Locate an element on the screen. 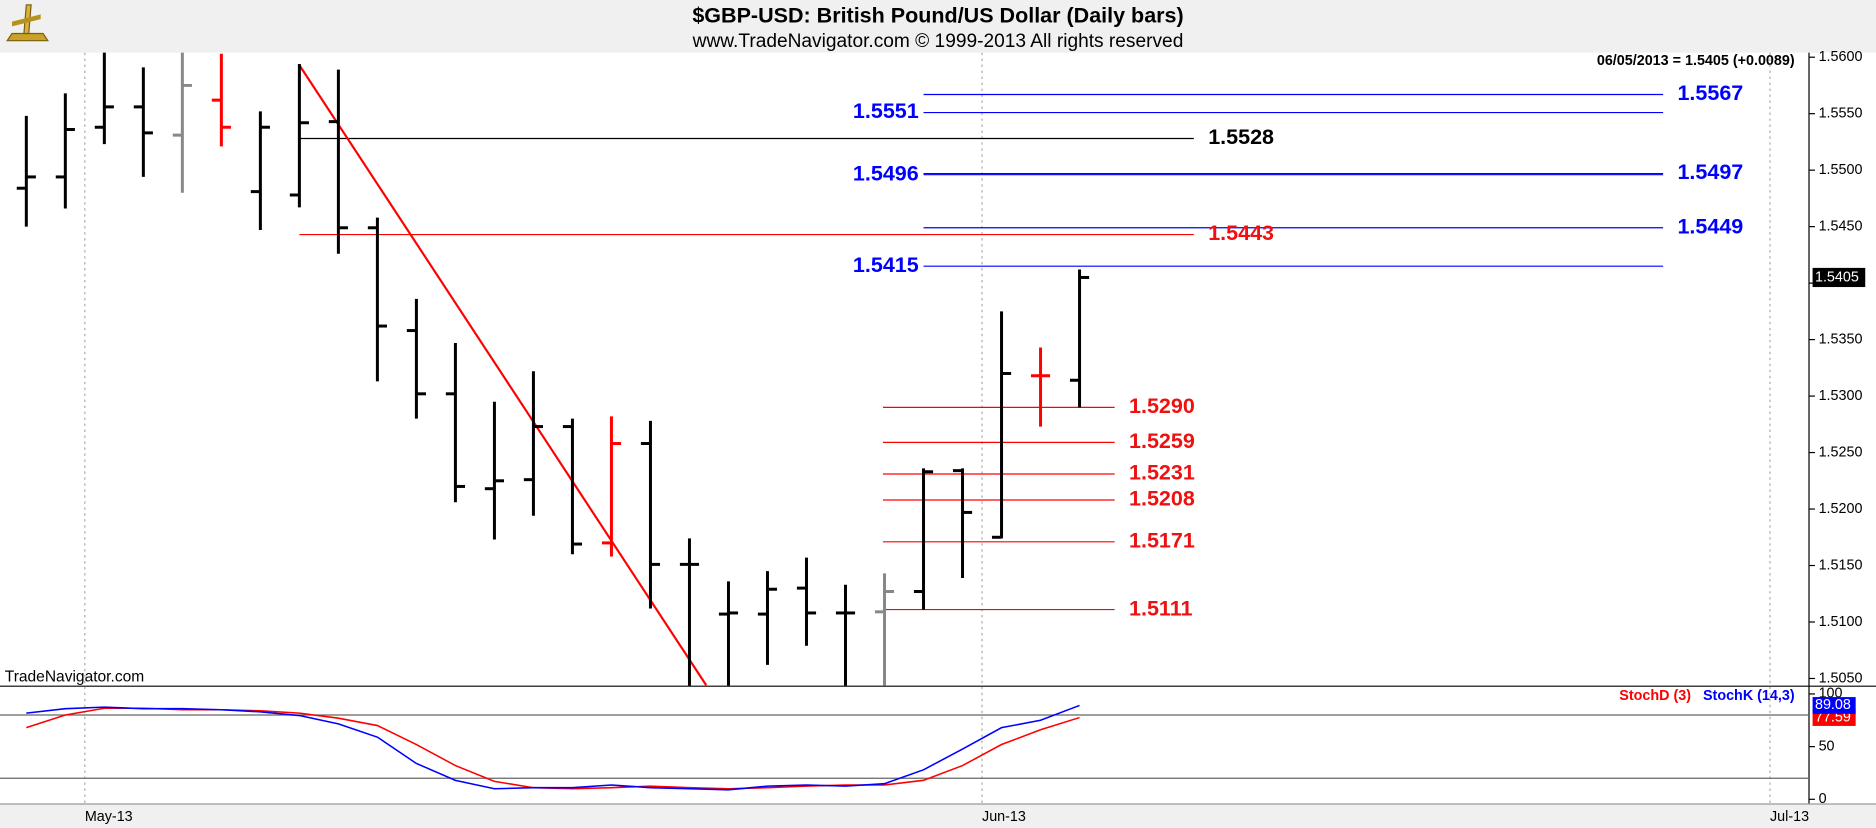 The height and width of the screenshot is (828, 1876). level-label: 1.5443 is located at coordinates (1241, 233).